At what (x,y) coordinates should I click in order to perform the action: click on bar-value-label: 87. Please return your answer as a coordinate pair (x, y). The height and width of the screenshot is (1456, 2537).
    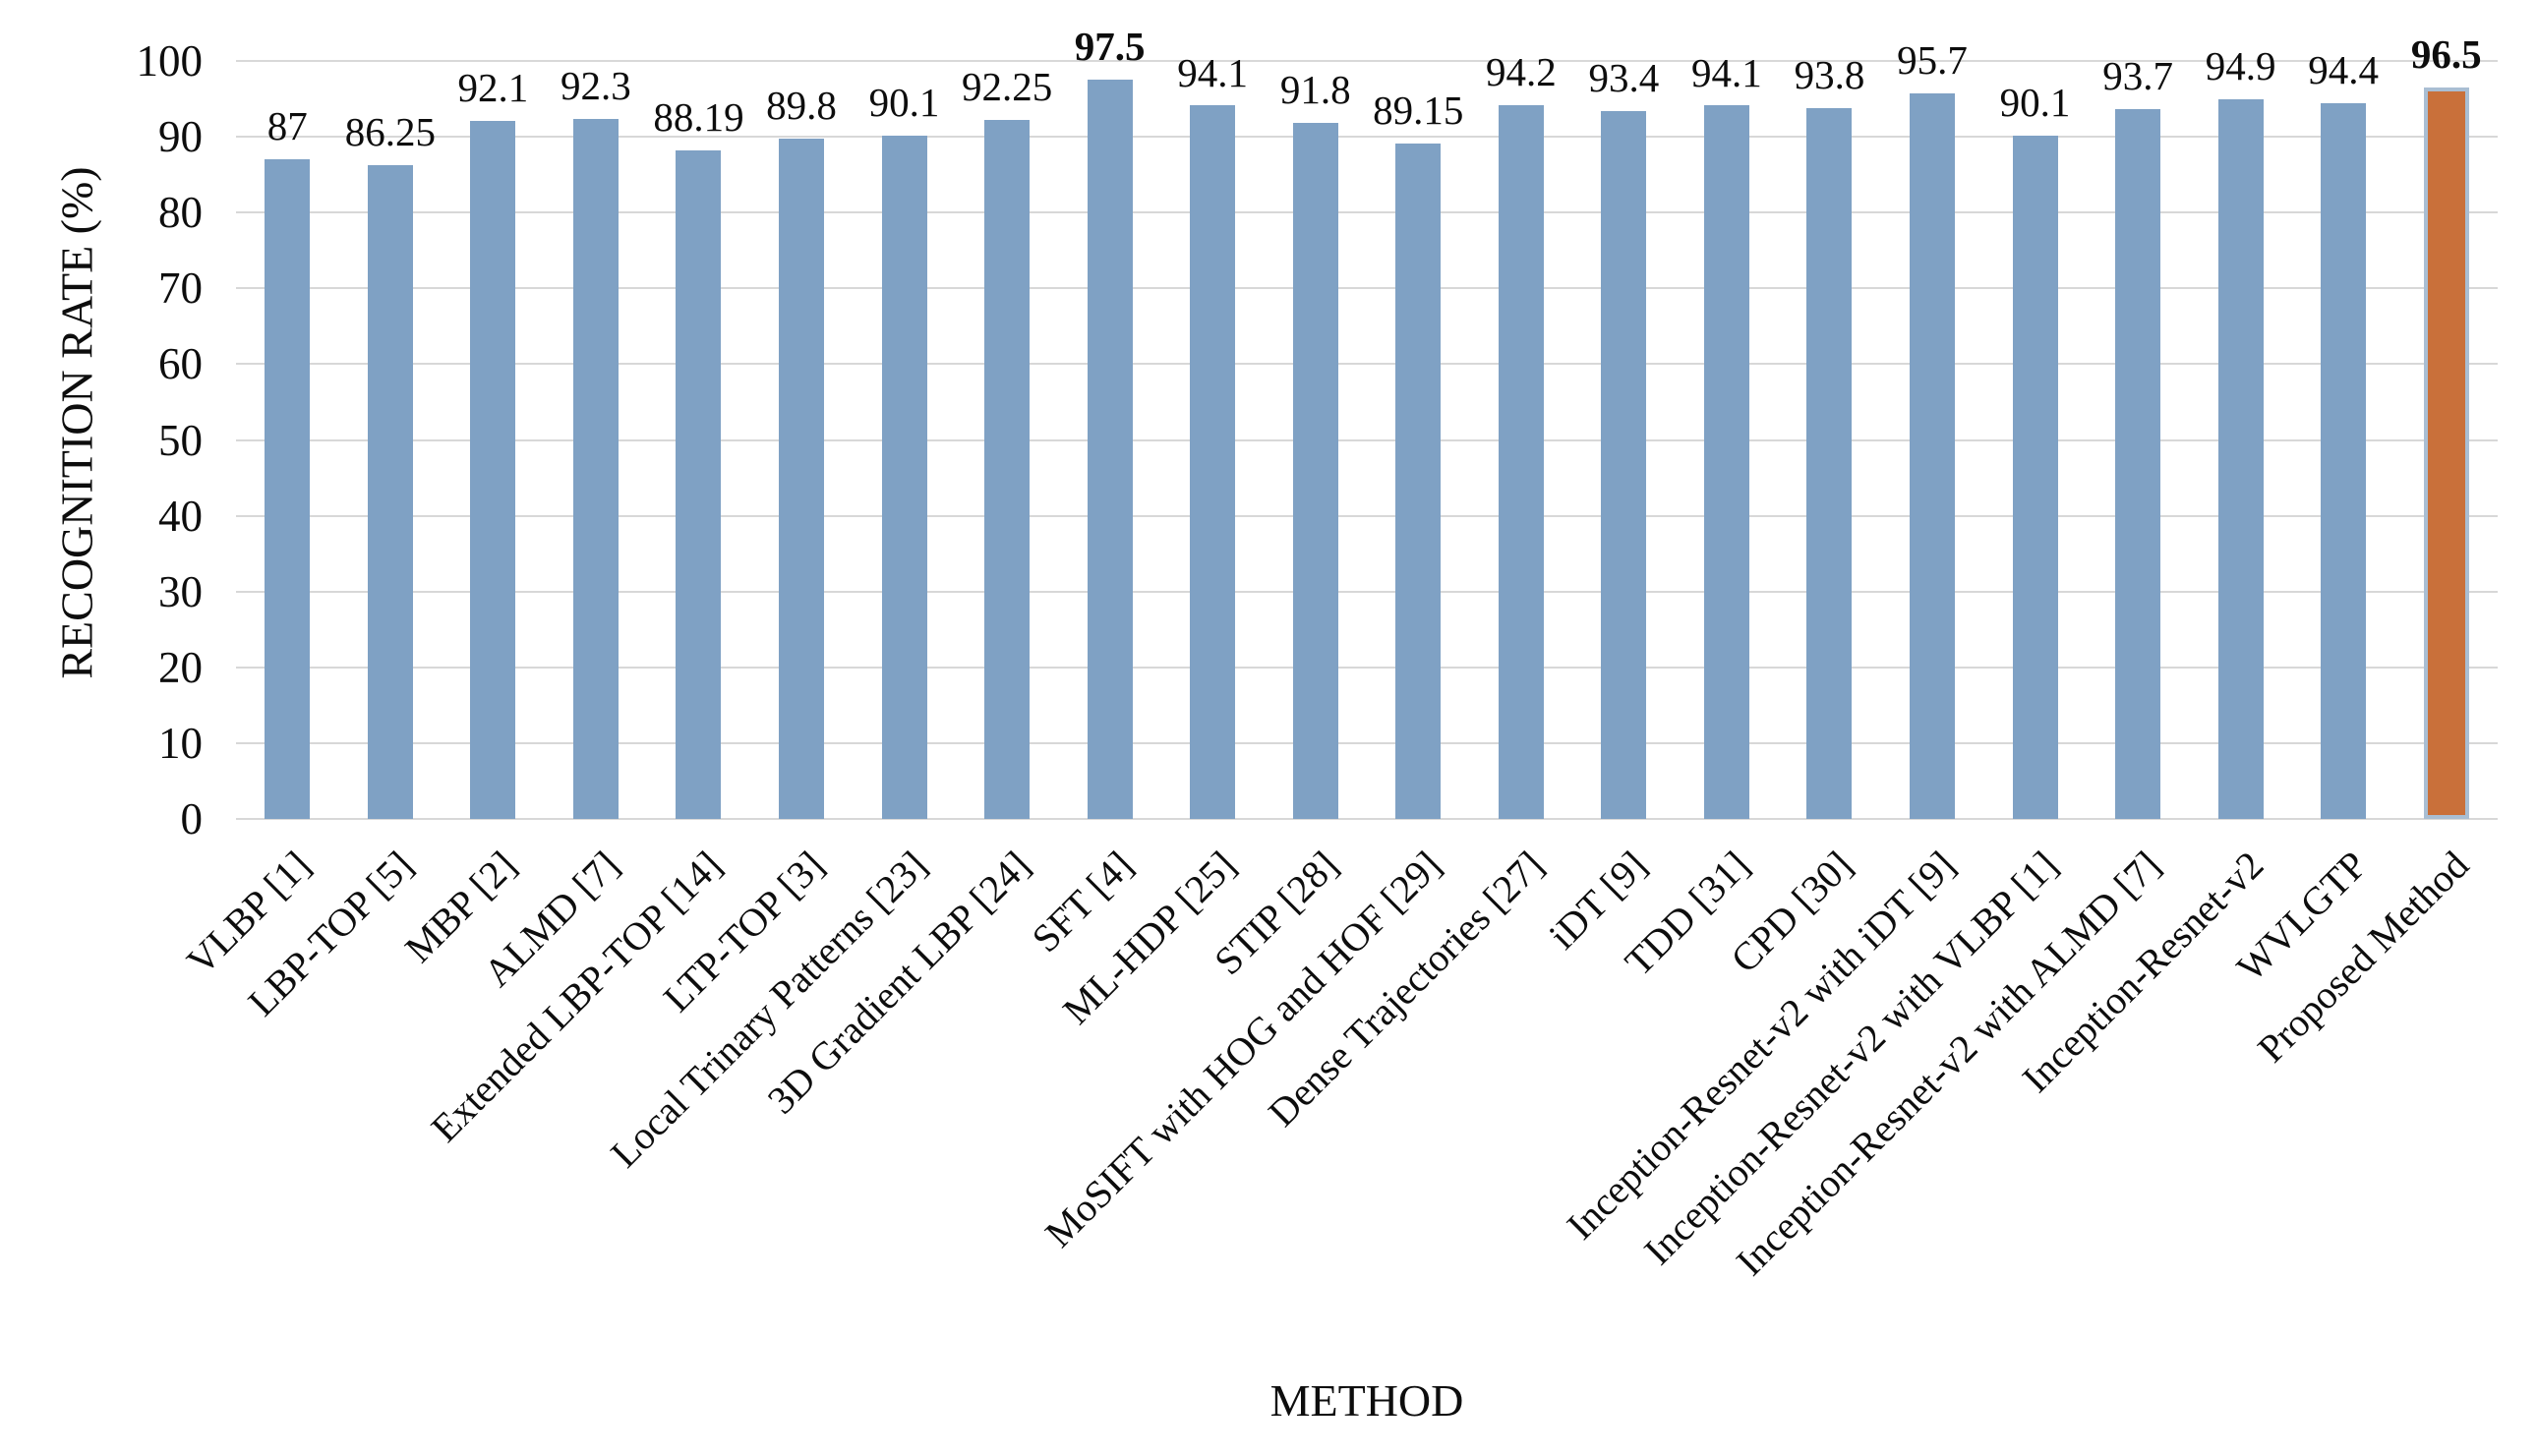
    Looking at the image, I should click on (287, 126).